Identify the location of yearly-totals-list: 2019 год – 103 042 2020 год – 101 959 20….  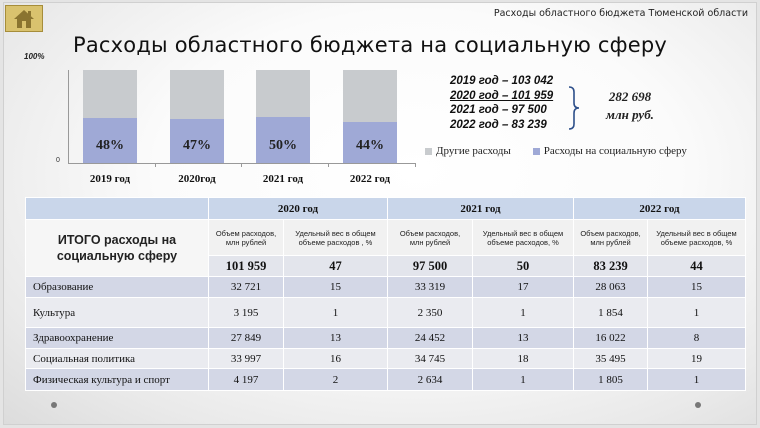
(501, 103).